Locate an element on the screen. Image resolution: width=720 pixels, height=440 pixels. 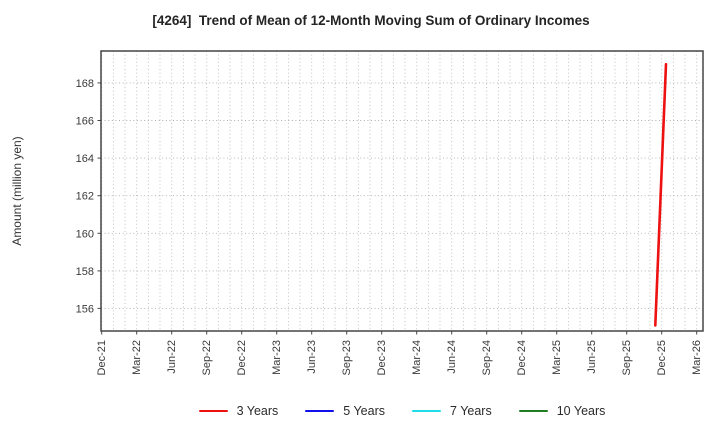
x-tick-label: Jun-23 is located at coordinates (312, 357).